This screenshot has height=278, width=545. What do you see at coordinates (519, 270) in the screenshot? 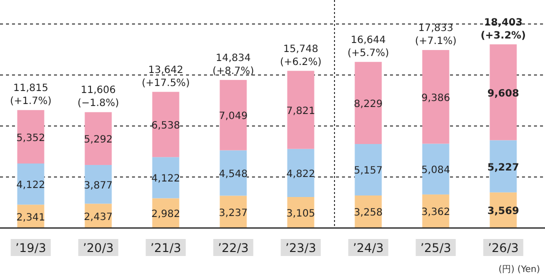
I see `text: (円) (Yen)` at bounding box center [519, 270].